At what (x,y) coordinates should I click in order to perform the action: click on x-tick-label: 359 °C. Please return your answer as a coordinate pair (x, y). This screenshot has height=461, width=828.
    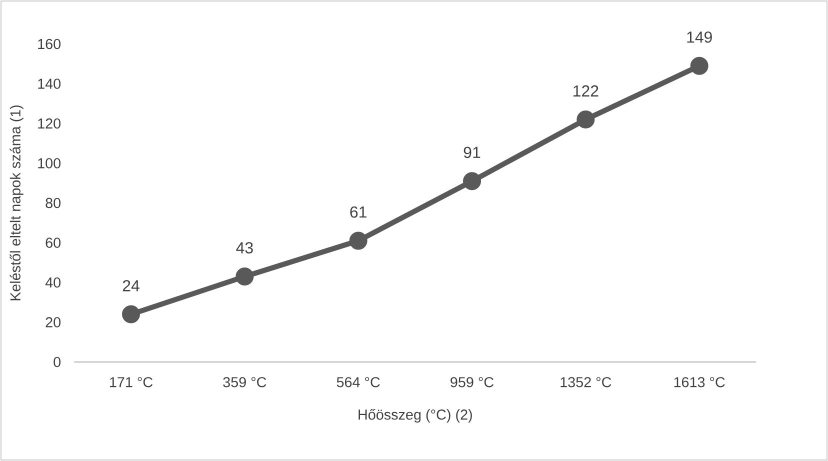
    Looking at the image, I should click on (244, 382).